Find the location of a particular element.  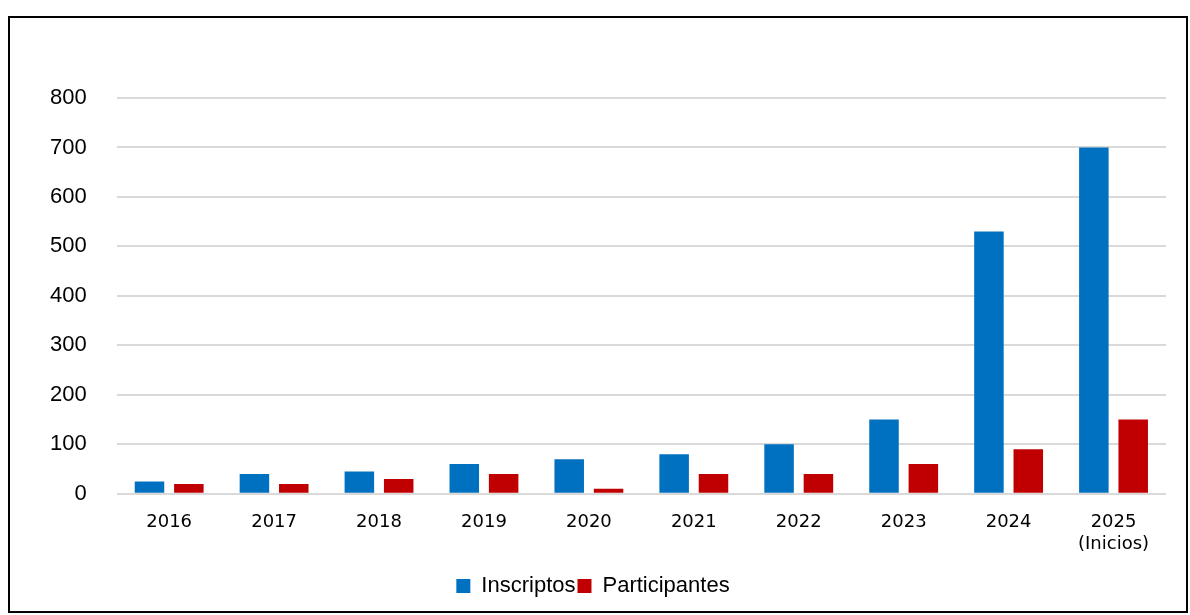

legend-label: Inscriptos is located at coordinates (528, 585).